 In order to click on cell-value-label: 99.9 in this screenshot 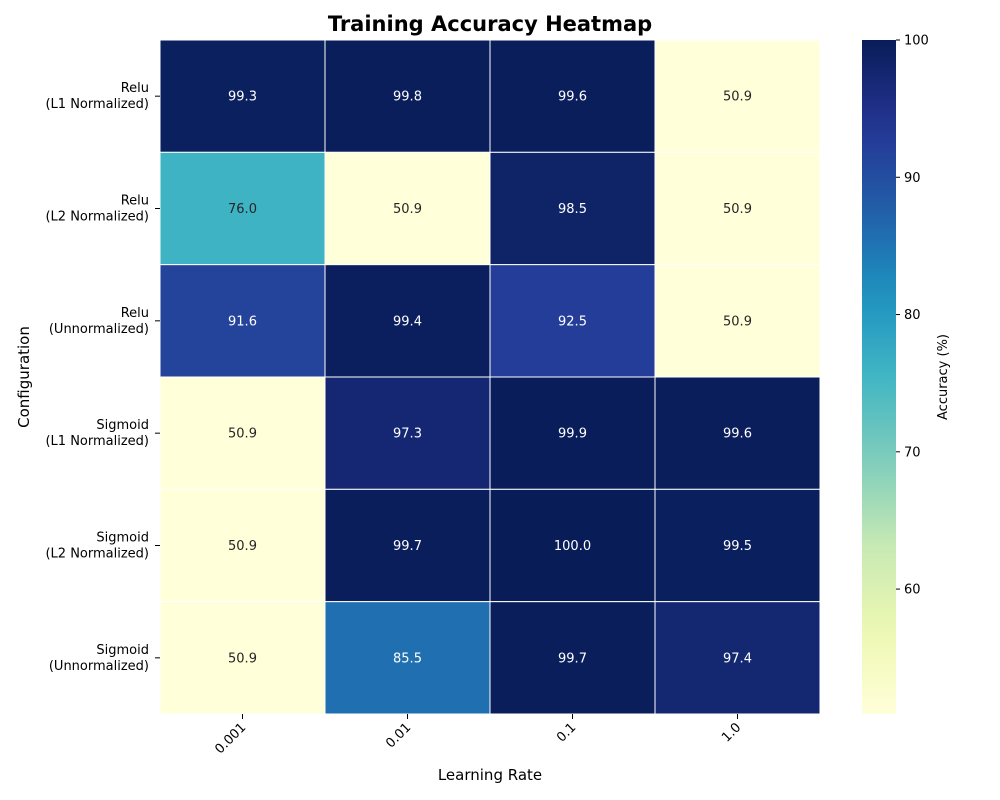, I will do `click(572, 434)`.